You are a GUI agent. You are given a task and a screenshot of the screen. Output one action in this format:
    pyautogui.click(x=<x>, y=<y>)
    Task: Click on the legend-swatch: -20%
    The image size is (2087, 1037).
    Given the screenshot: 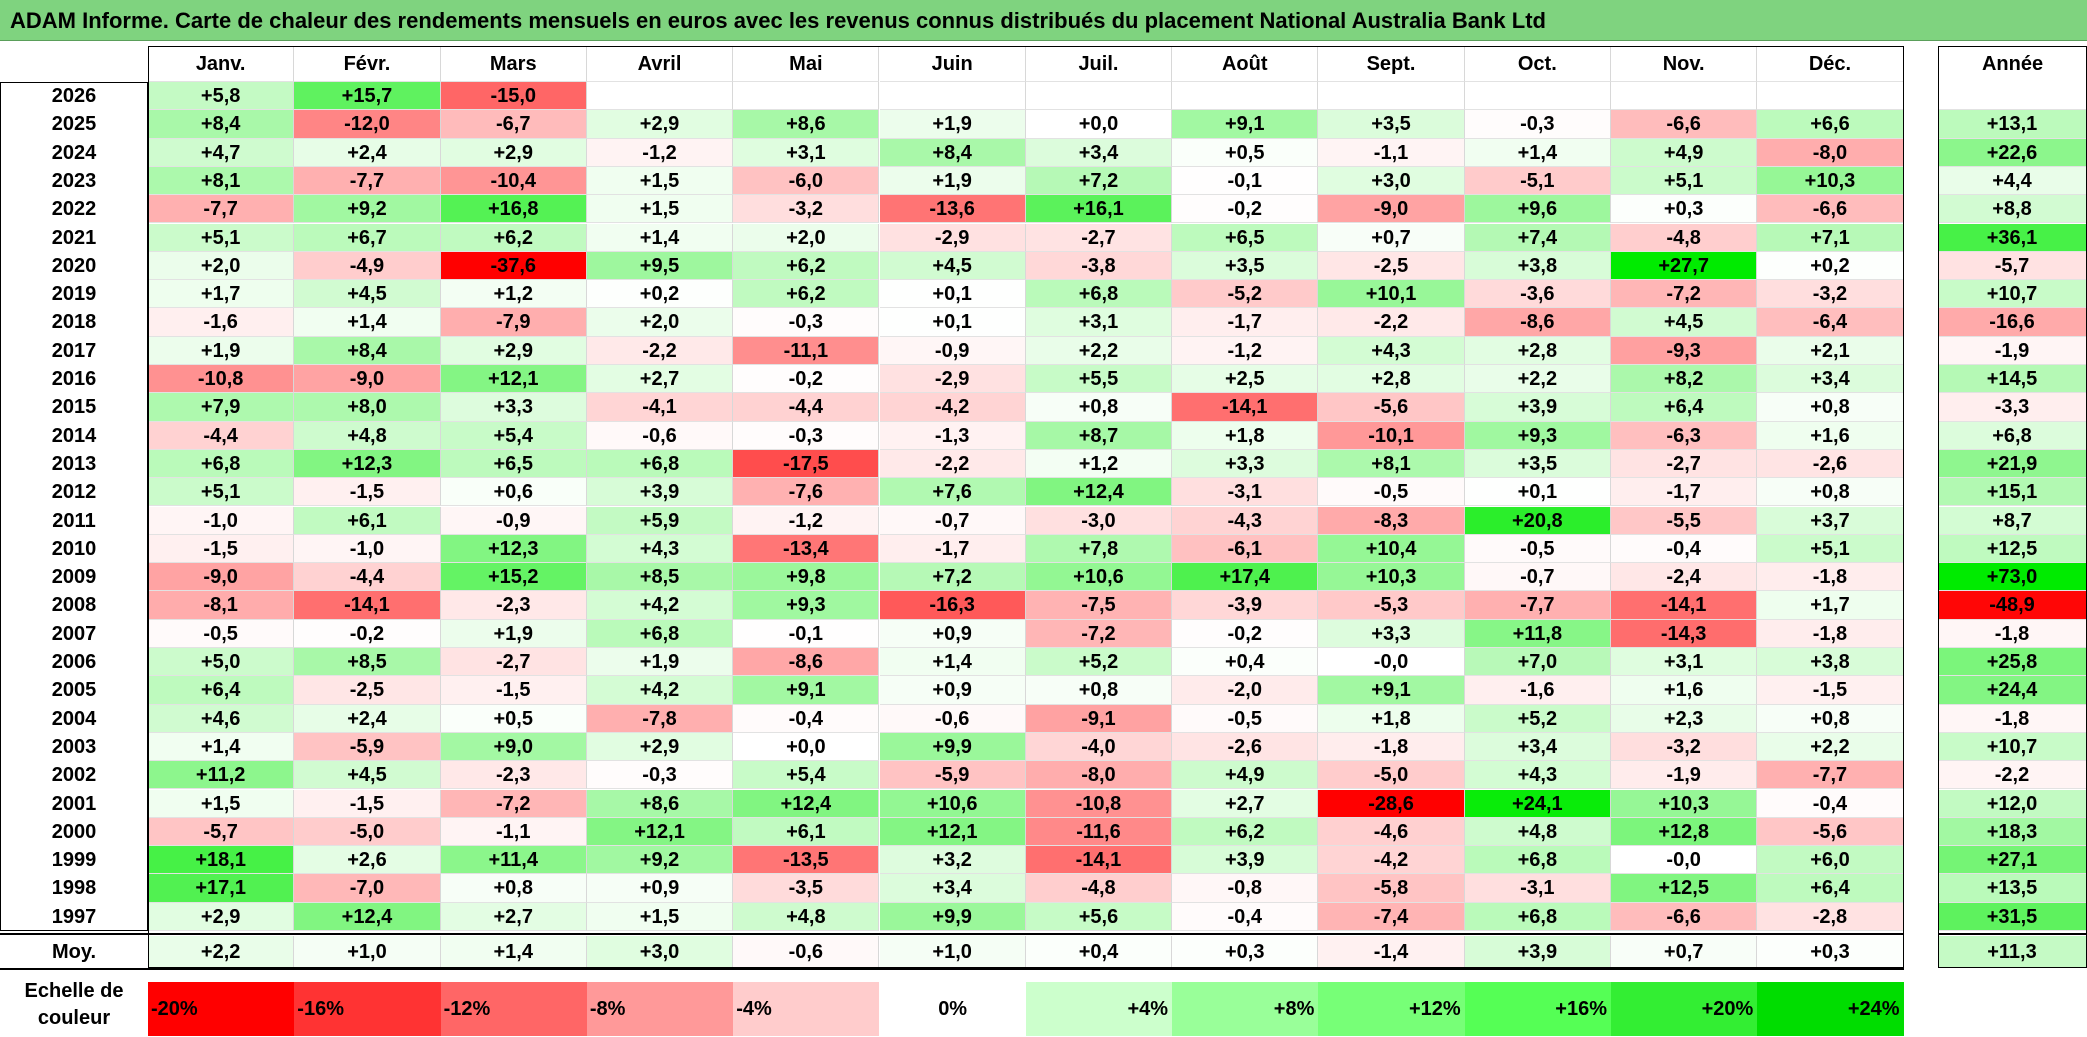 What is the action you would take?
    pyautogui.click(x=221, y=1009)
    